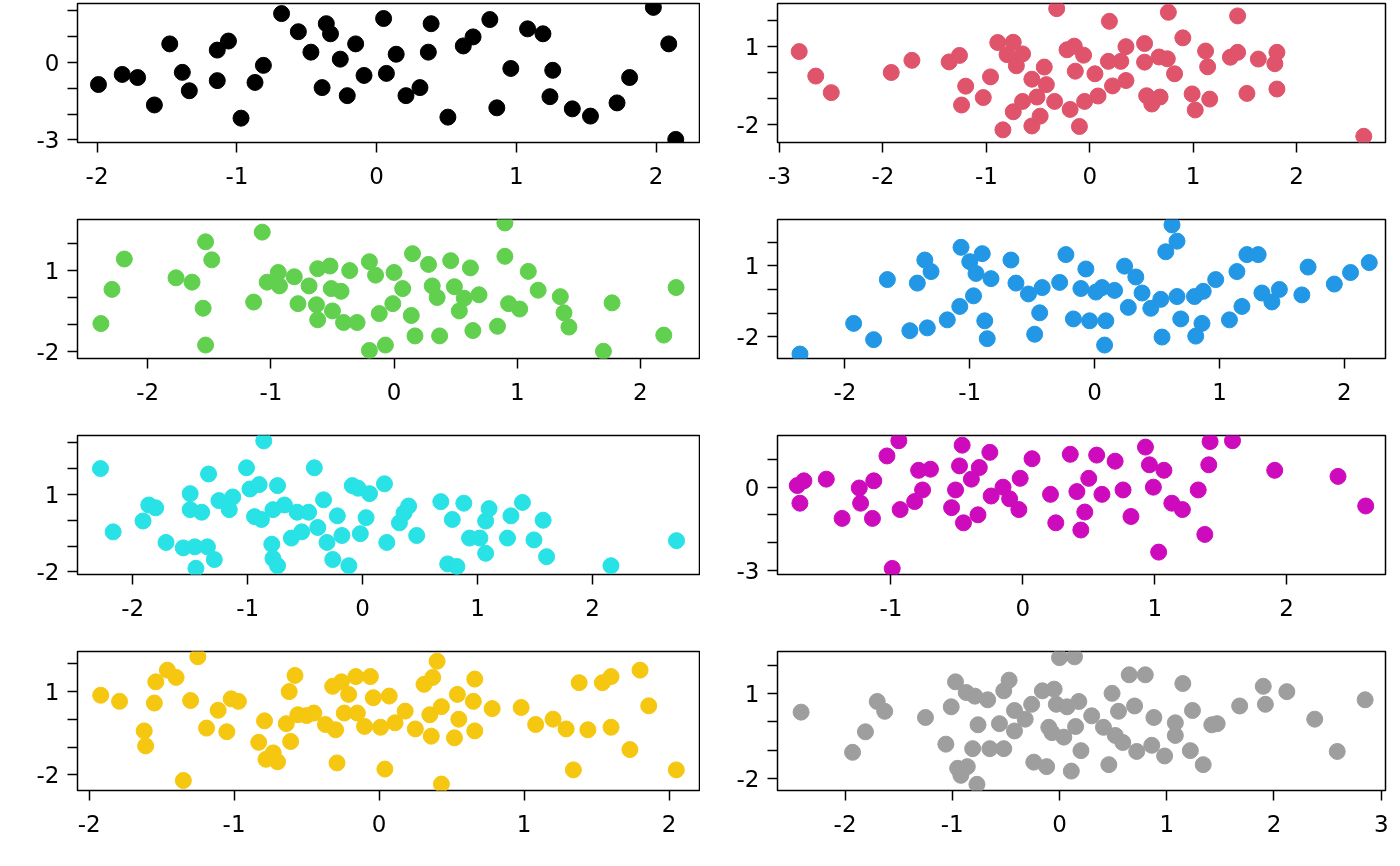 This screenshot has height=866, width=1400. What do you see at coordinates (48, 140) in the screenshot?
I see `y-tick-label: -3` at bounding box center [48, 140].